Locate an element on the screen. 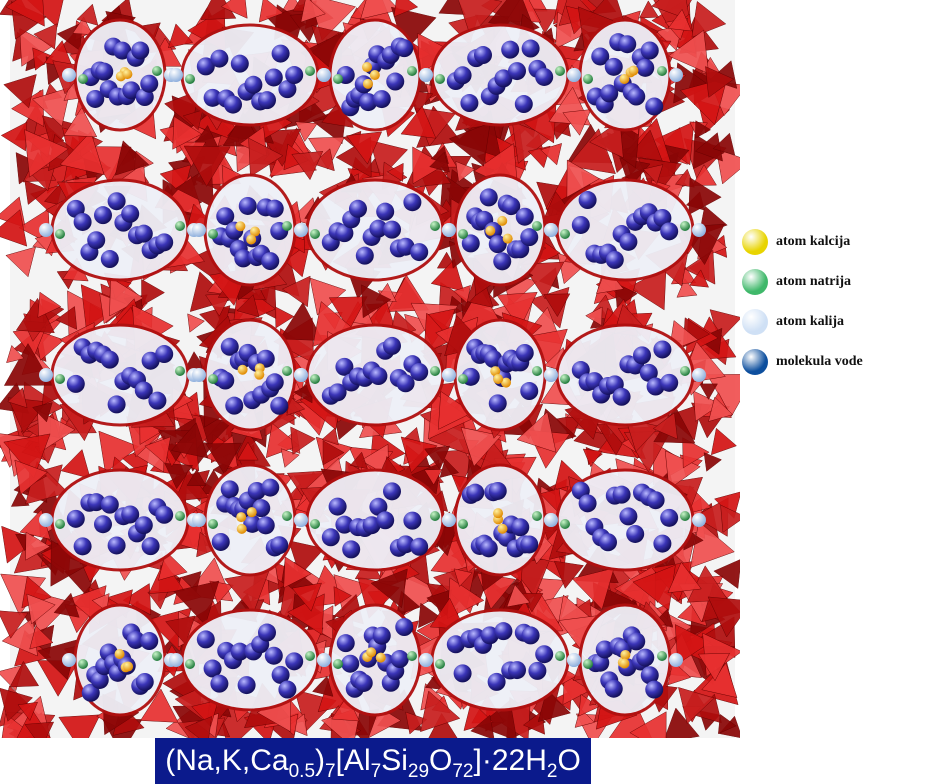 The height and width of the screenshot is (784, 944). formula-subscript: 7 is located at coordinates (376, 771).